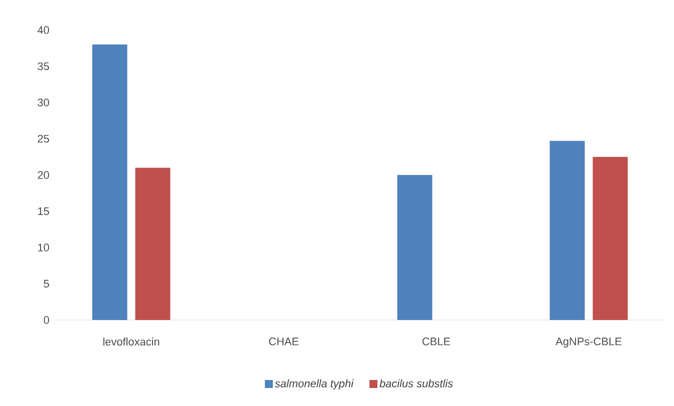  What do you see at coordinates (589, 343) in the screenshot?
I see `x-tick-label: AgNPs-CBLE` at bounding box center [589, 343].